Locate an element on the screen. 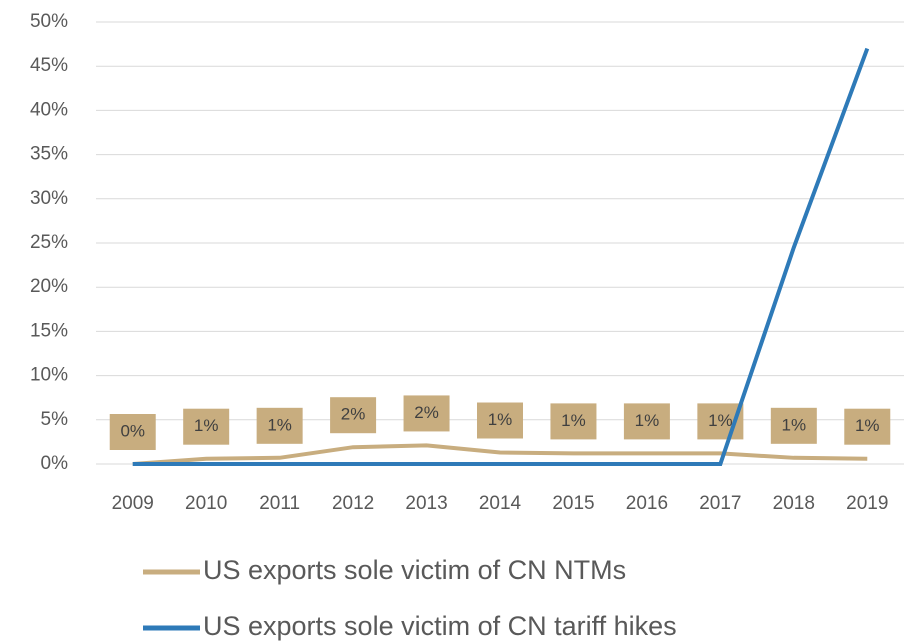 The width and height of the screenshot is (912, 642). y-tick-label: 30% is located at coordinates (49, 198).